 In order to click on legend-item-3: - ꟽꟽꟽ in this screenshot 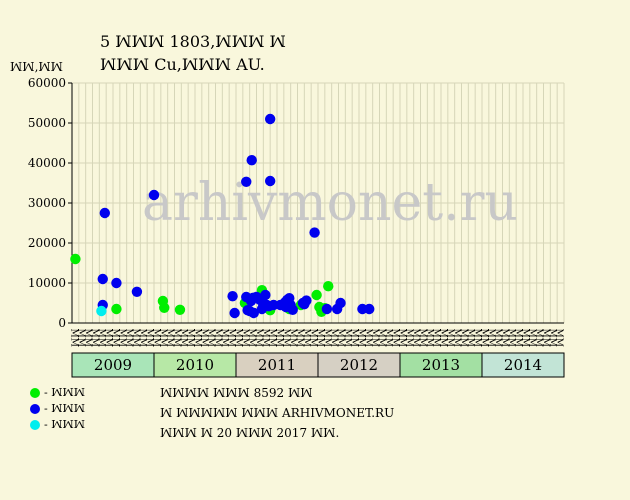, I will do `click(57, 424)`.